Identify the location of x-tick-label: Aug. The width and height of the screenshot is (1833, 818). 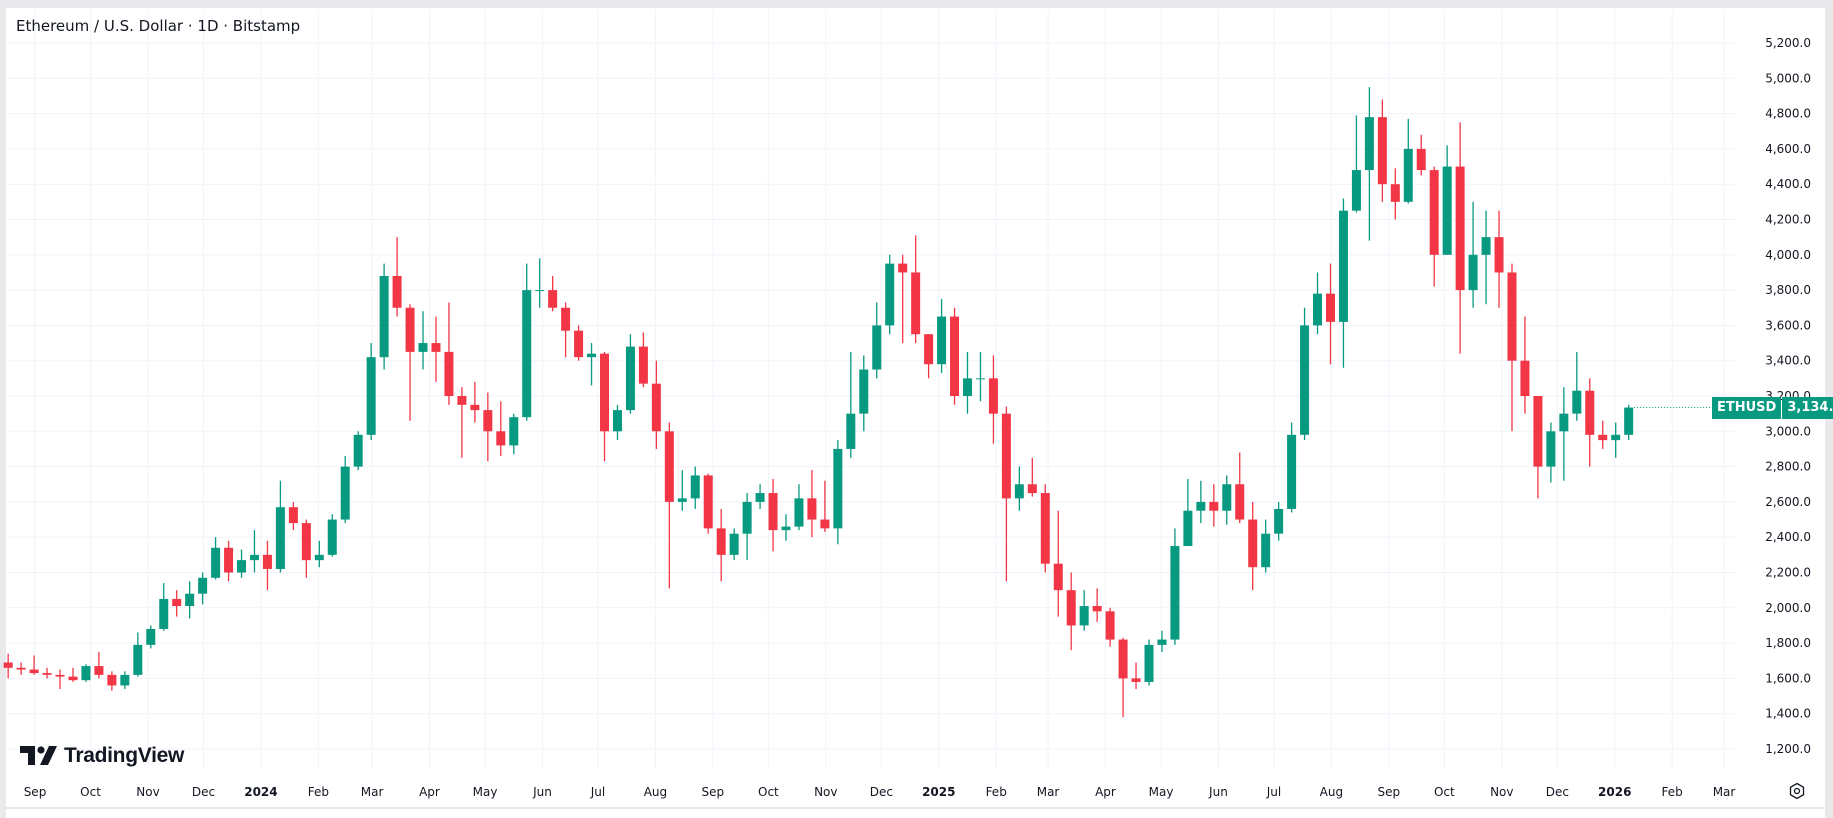
(1331, 792).